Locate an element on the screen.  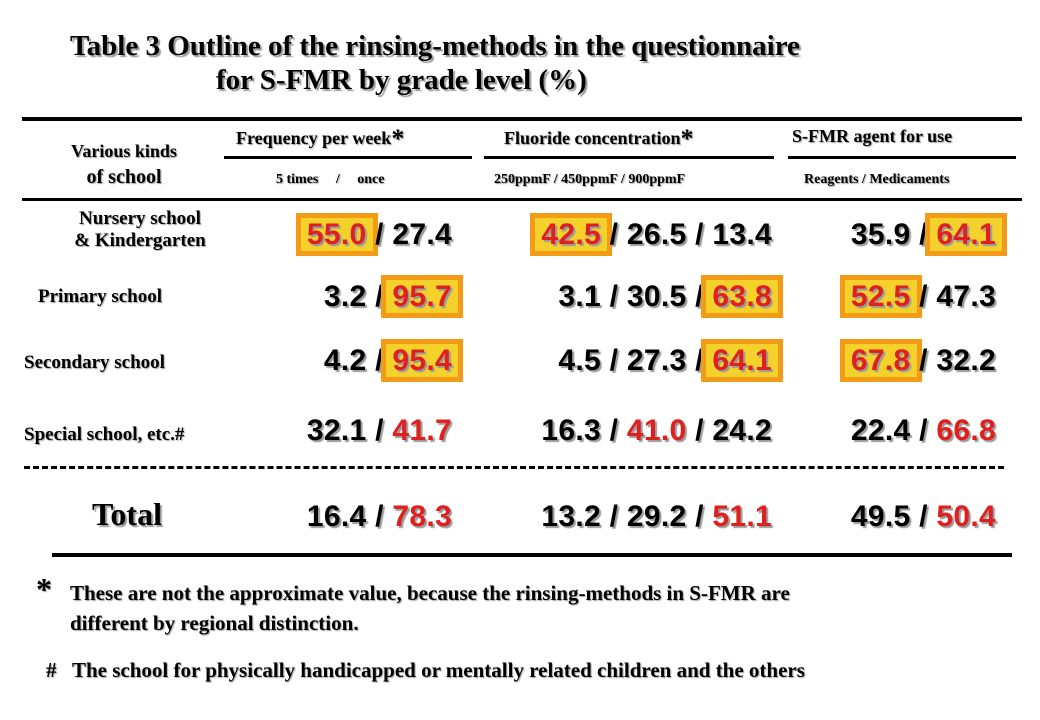
cell-value: 24.2 is located at coordinates (742, 430).